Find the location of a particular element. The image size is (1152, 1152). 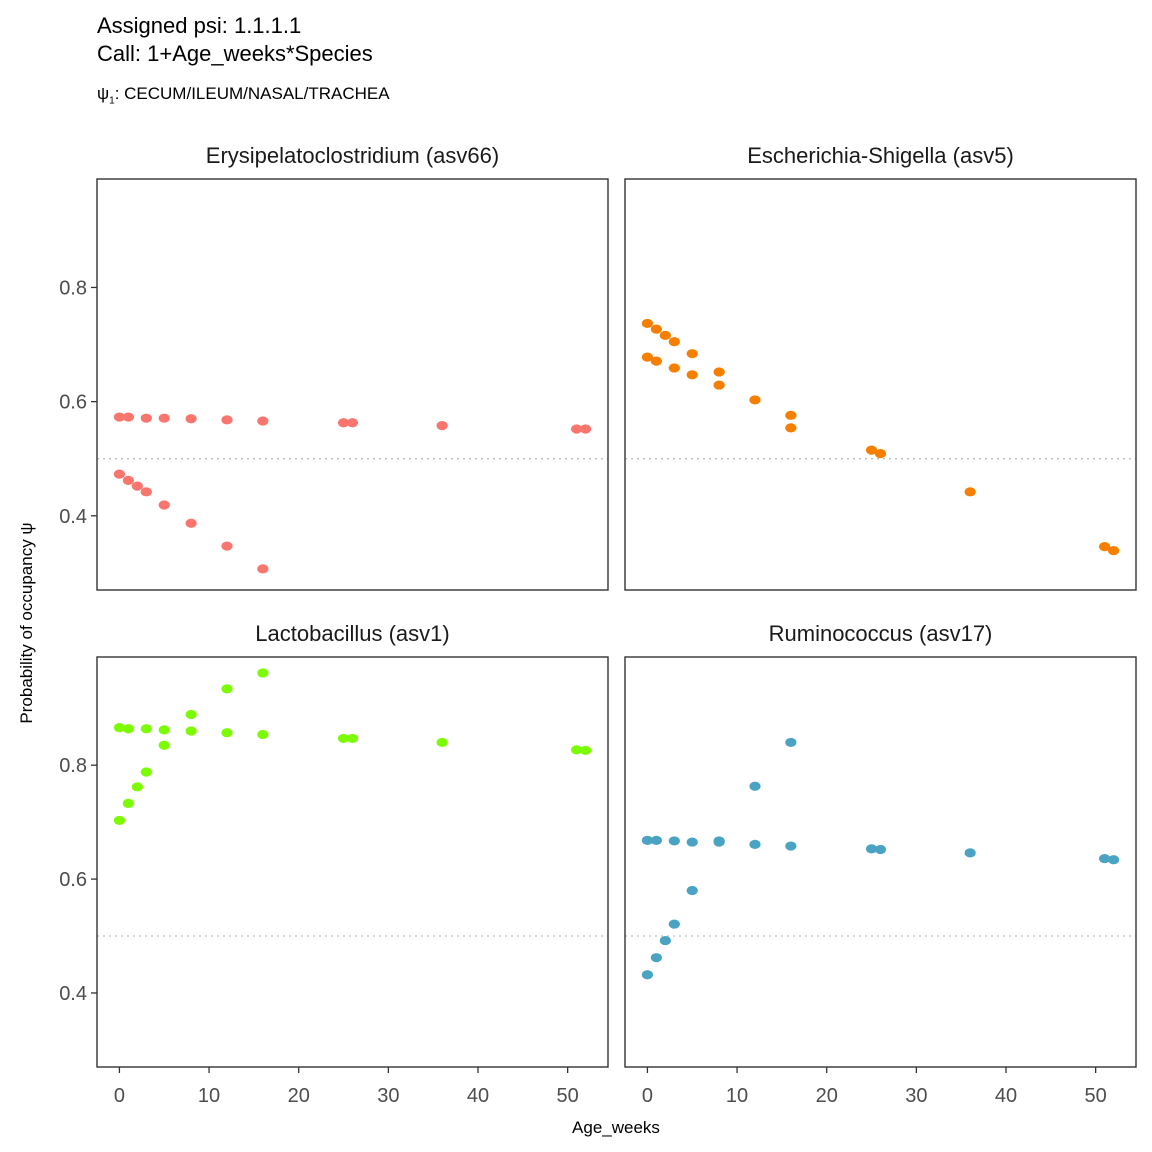

y-axis-label: Probability of occupancy ψ is located at coordinates (26, 622).